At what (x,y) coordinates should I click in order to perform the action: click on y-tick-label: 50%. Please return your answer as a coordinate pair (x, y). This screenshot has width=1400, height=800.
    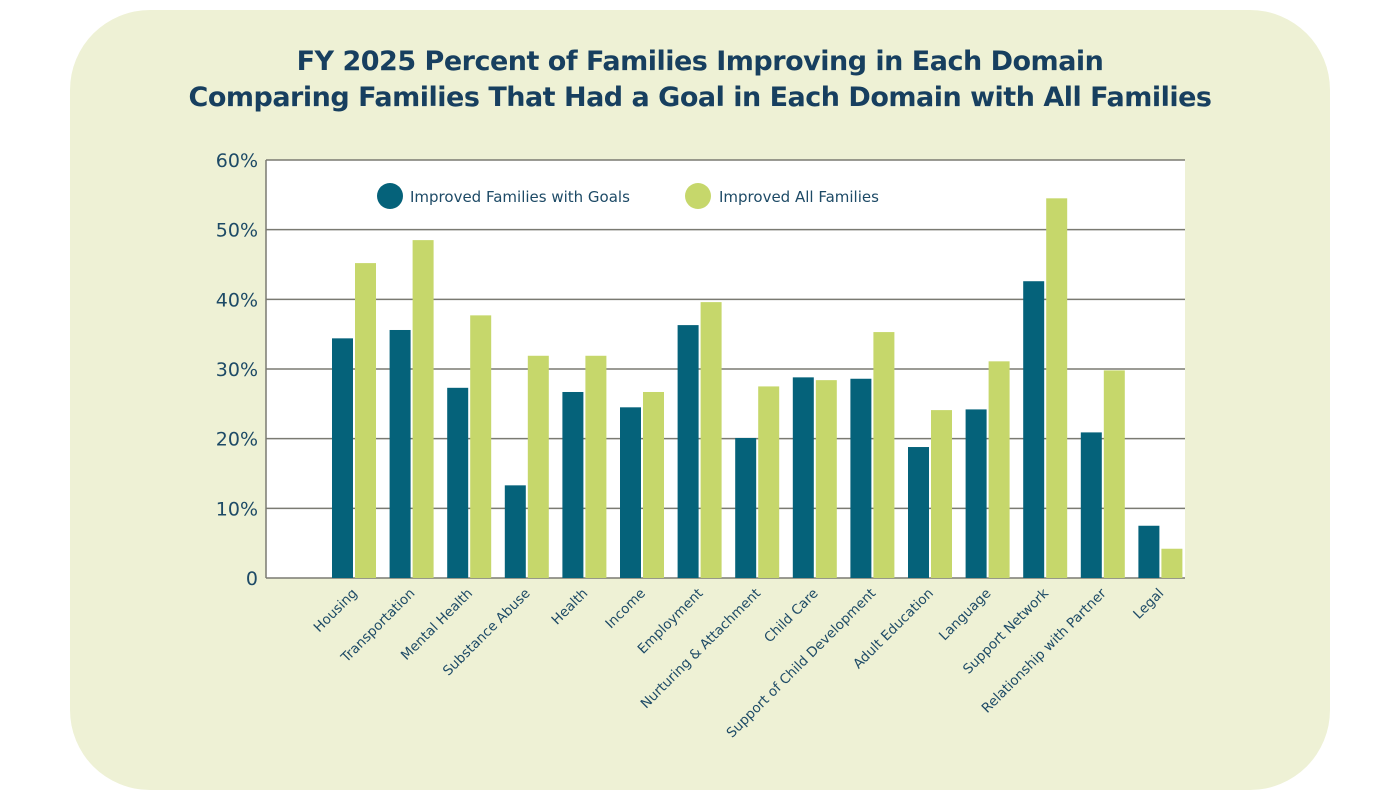
    Looking at the image, I should click on (237, 231).